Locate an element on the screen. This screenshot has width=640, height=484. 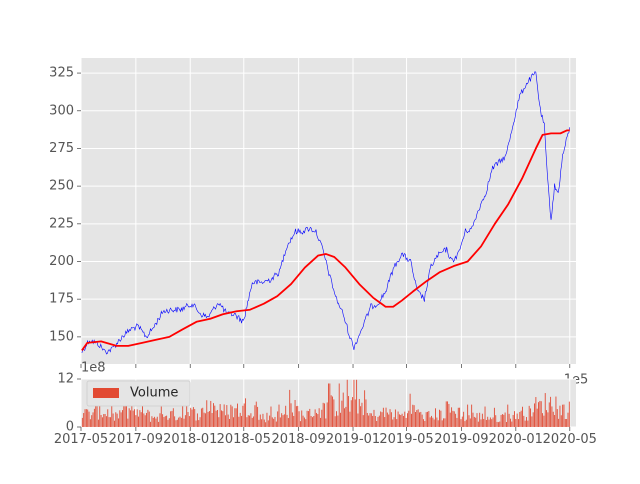
legend-swatch is located at coordinates (106, 393).